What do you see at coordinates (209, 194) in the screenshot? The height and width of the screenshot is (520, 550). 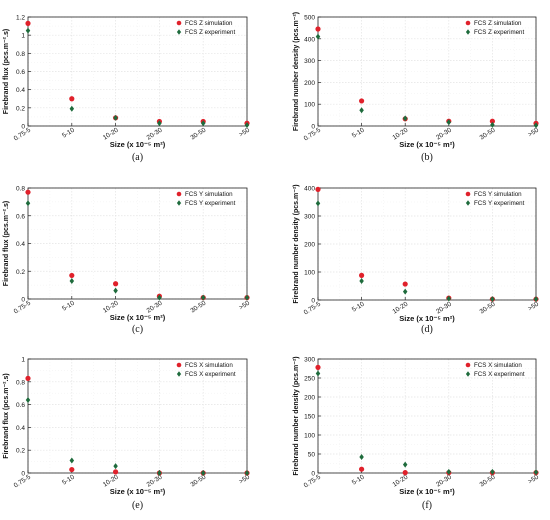 I see `legend-entry: FCS Y simulation` at bounding box center [209, 194].